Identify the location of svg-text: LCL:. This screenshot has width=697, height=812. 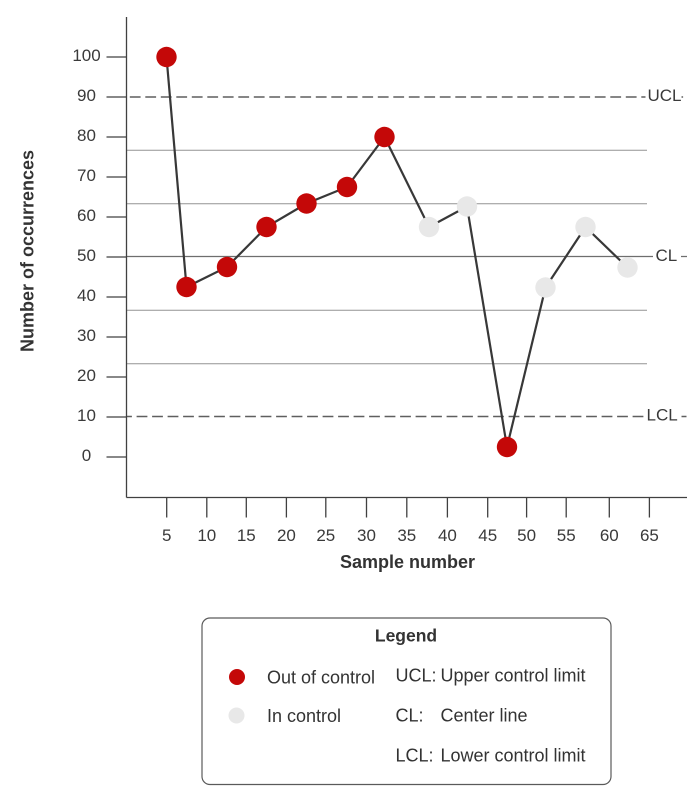
(415, 756).